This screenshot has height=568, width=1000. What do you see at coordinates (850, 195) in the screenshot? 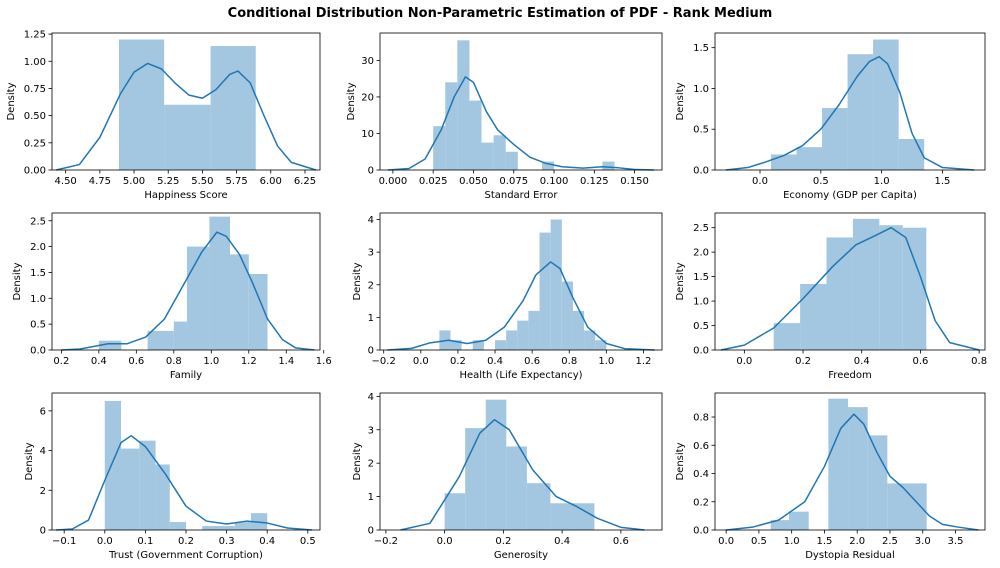
I see `x-axis-label: Economy (GDP per Capita)` at bounding box center [850, 195].